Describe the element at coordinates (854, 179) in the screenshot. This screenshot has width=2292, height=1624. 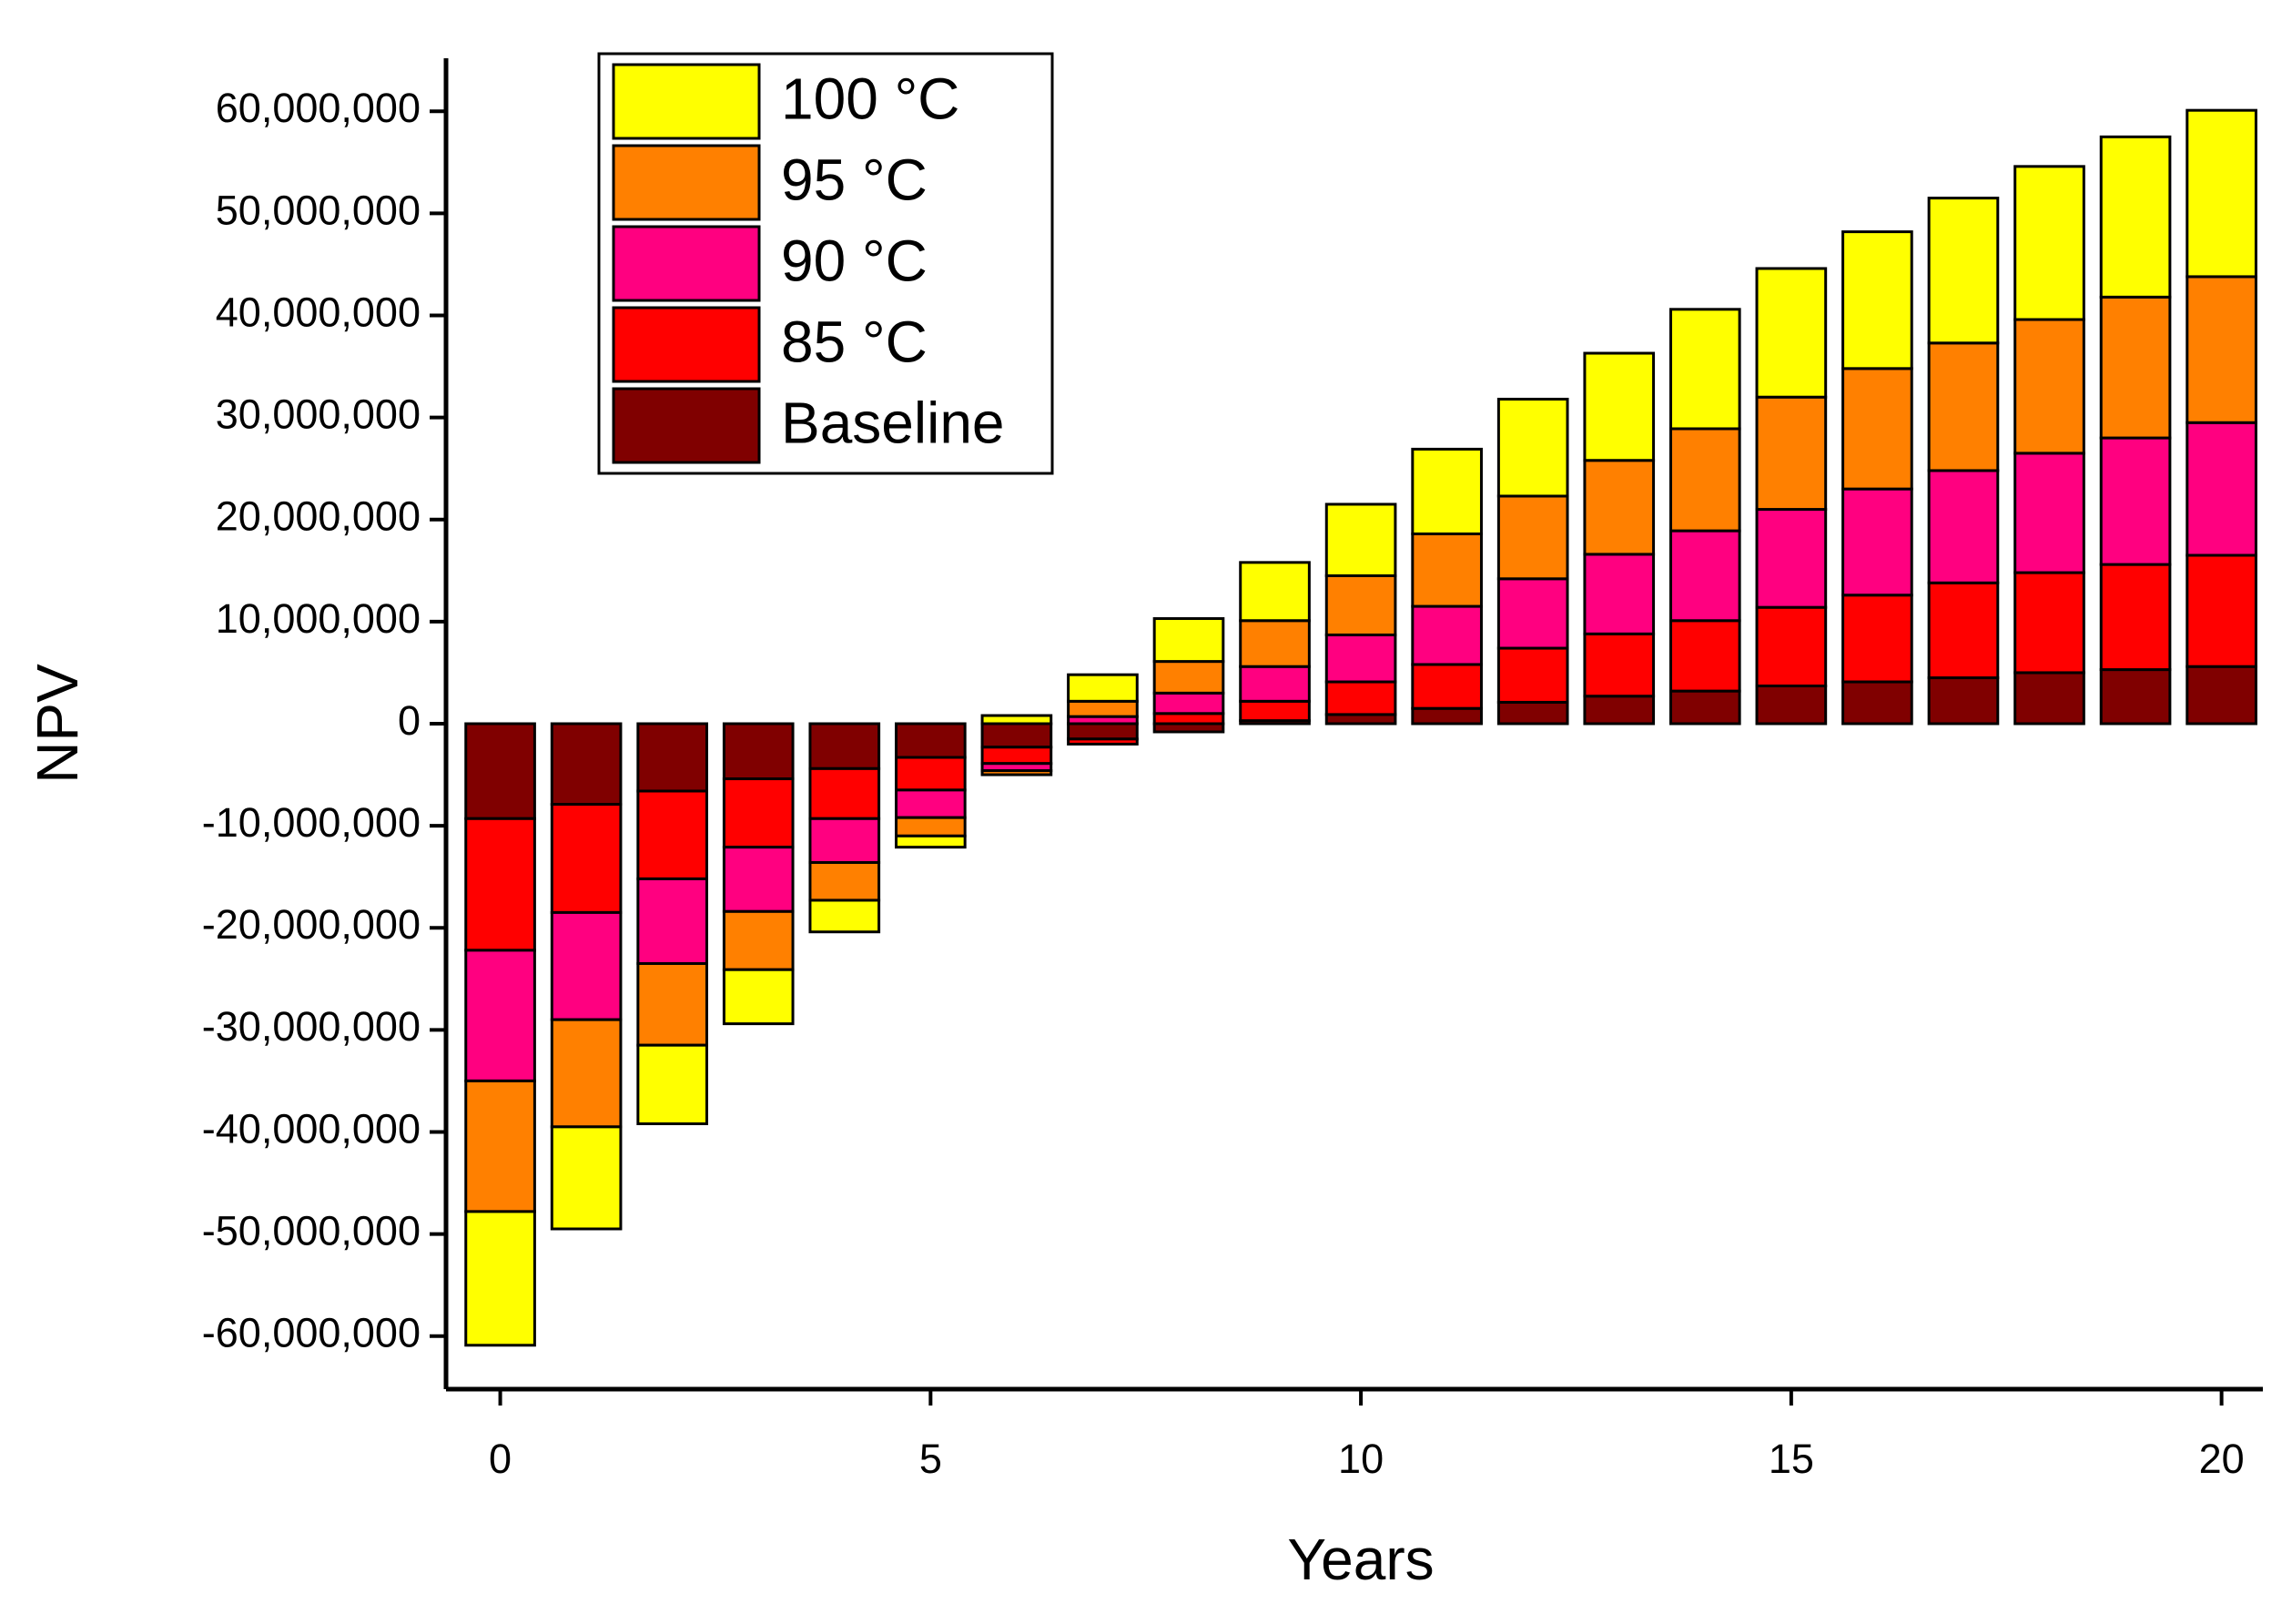
I see `legend-label: 95 °C` at that location.